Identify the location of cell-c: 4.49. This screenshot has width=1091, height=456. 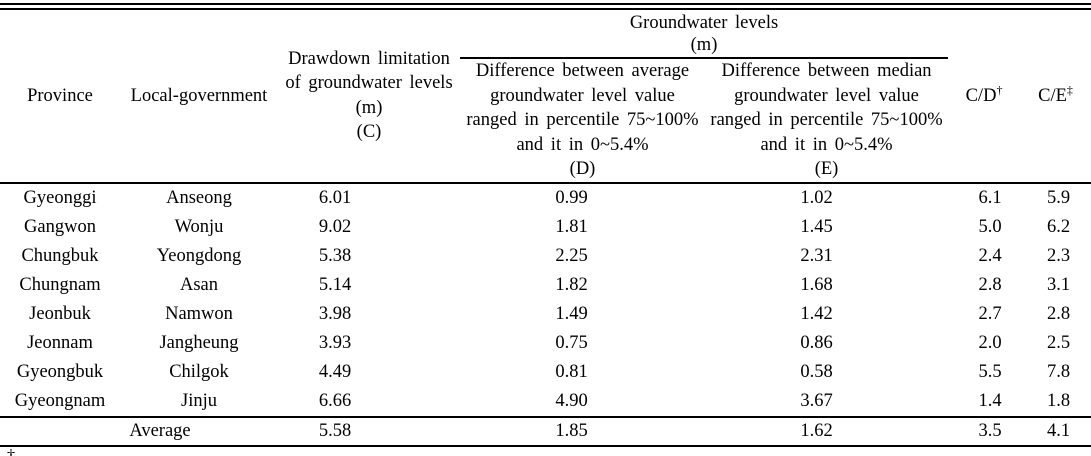
(335, 371).